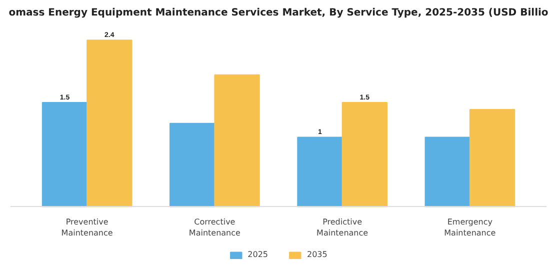  I want to click on x-tick-label: Emergency Maintenance, so click(470, 228).